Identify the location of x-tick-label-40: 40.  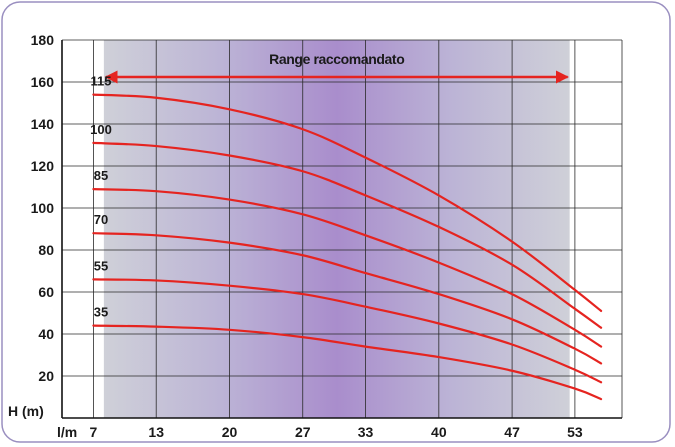
(439, 432).